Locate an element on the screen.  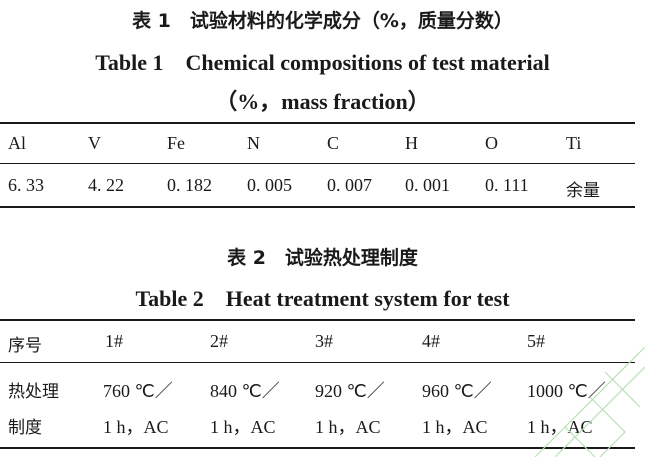
table1-header-cell: Al is located at coordinates (17, 143).